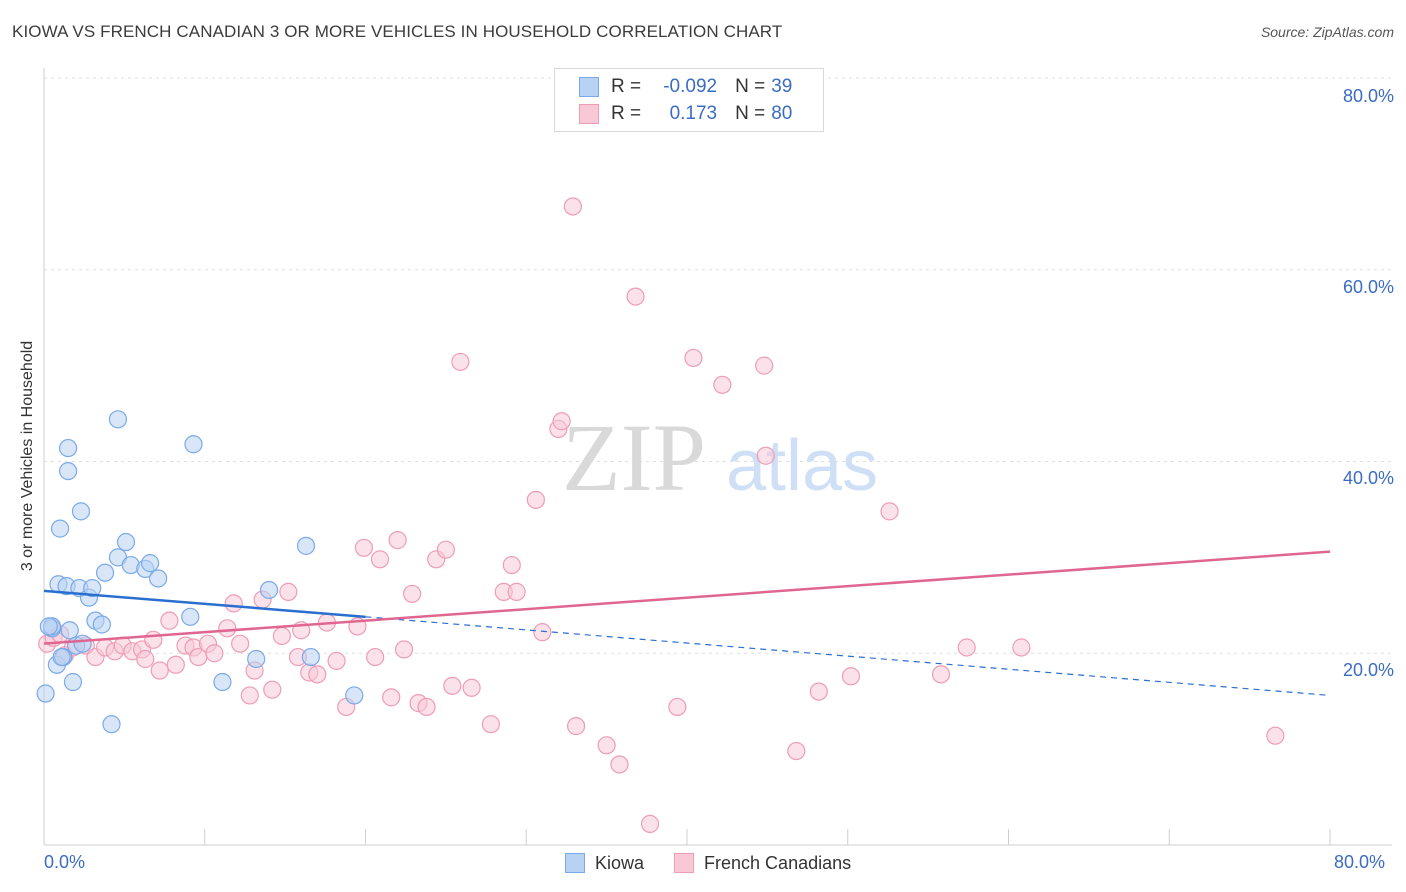 The width and height of the screenshot is (1406, 892). I want to click on r-value: 0.173, so click(693, 113).